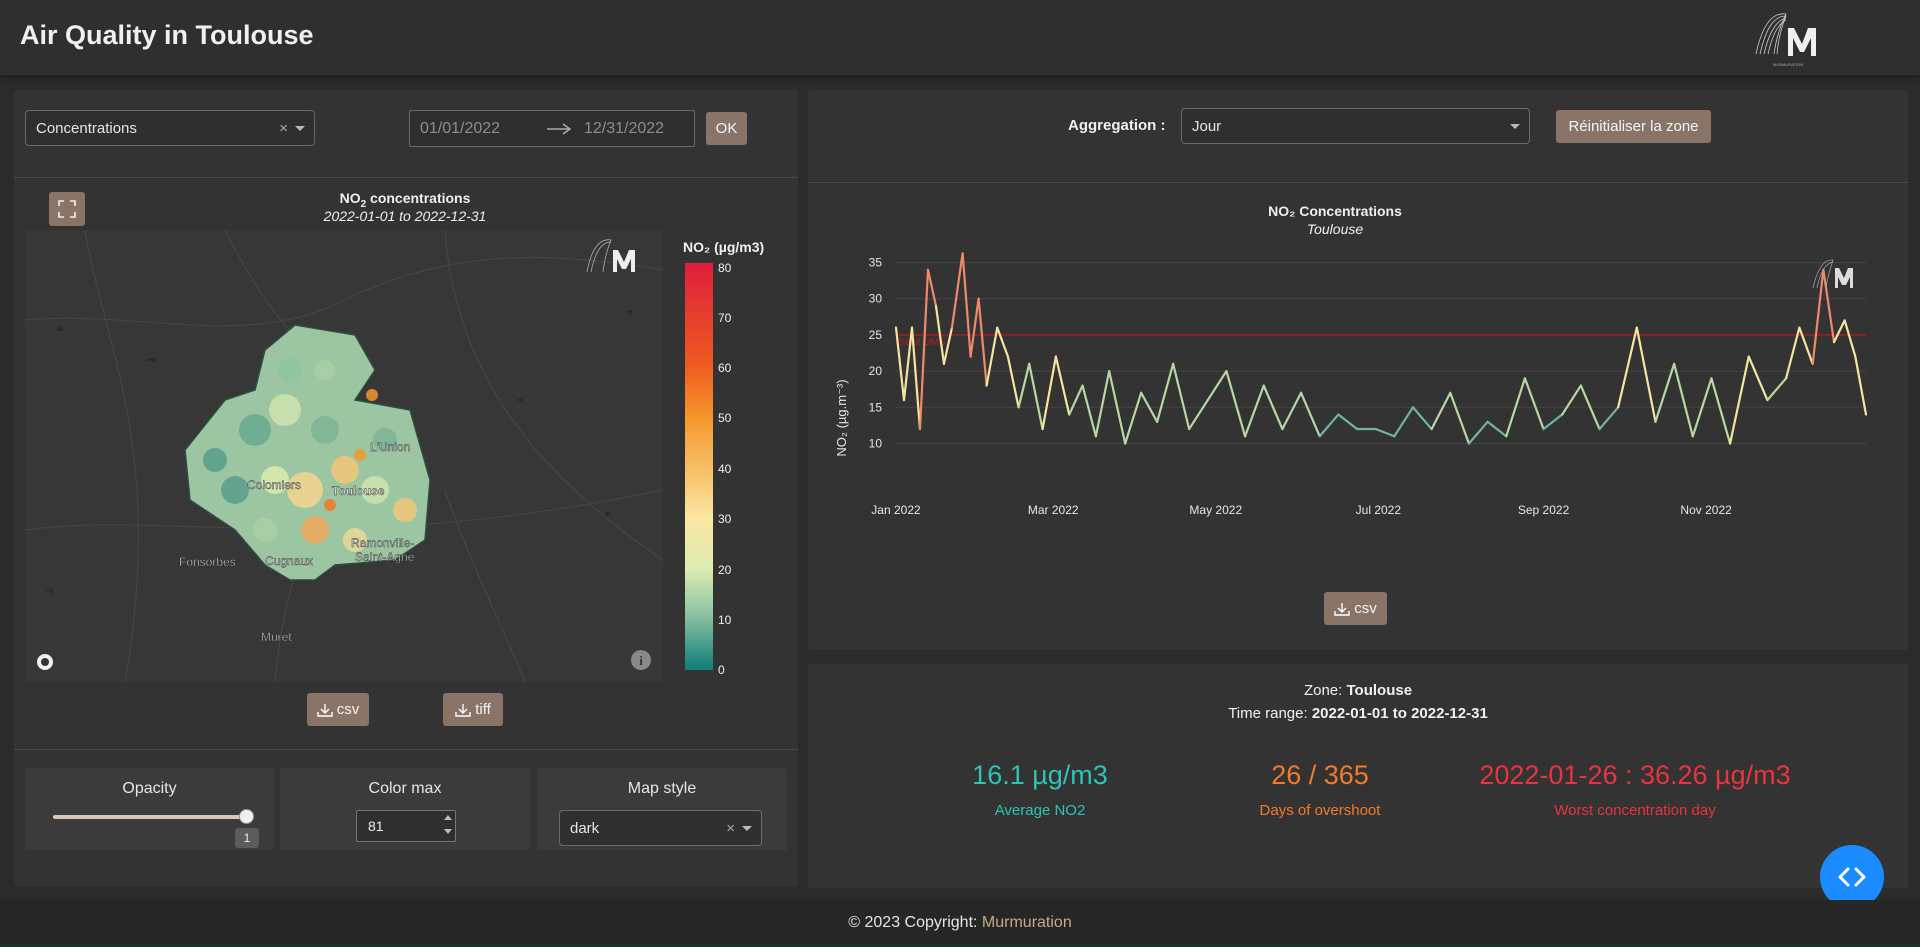  What do you see at coordinates (149, 809) in the screenshot?
I see `opacity-card: Opacity 1` at bounding box center [149, 809].